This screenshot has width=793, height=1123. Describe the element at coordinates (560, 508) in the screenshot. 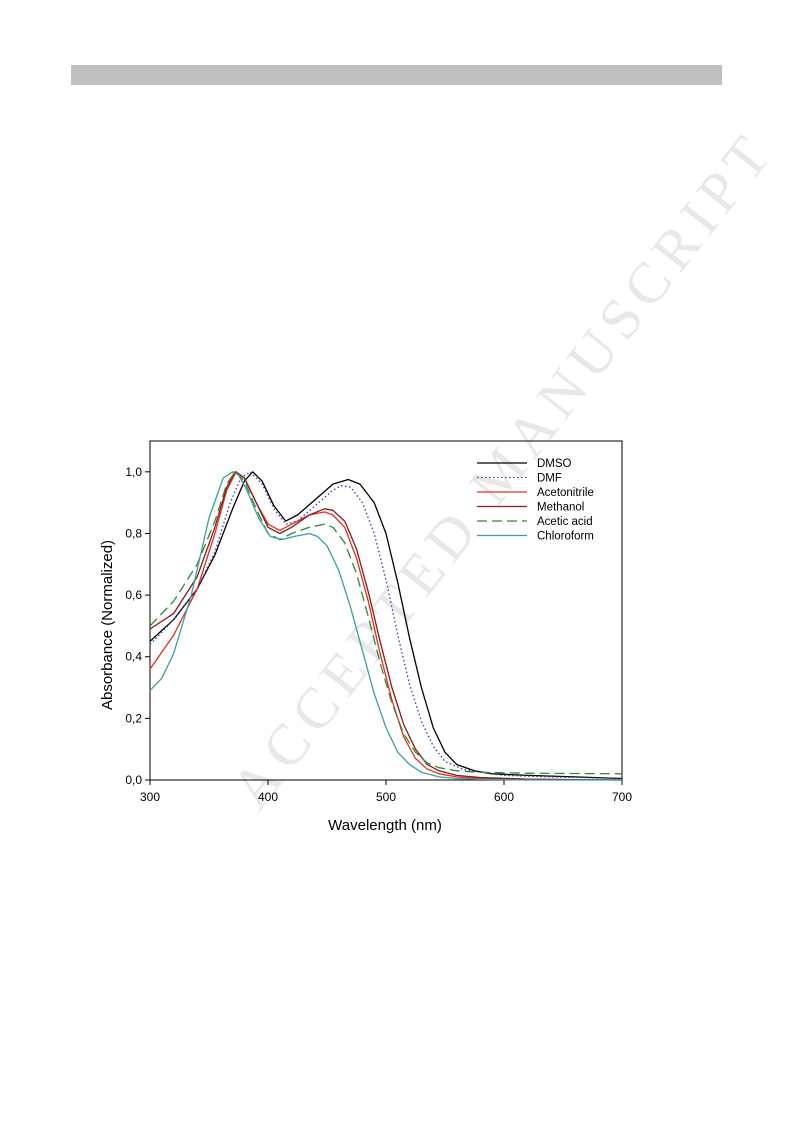

I see `legend-label: Methanol` at that location.